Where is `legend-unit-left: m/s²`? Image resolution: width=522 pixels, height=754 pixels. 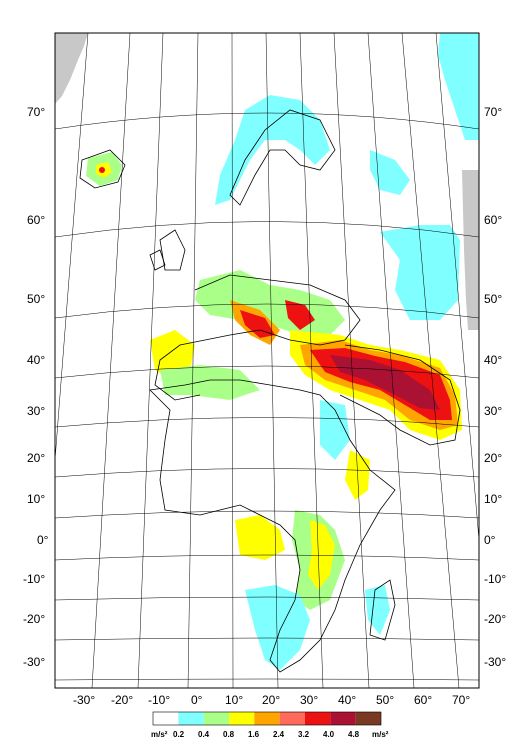 legend-unit-left: m/s² is located at coordinates (159, 734).